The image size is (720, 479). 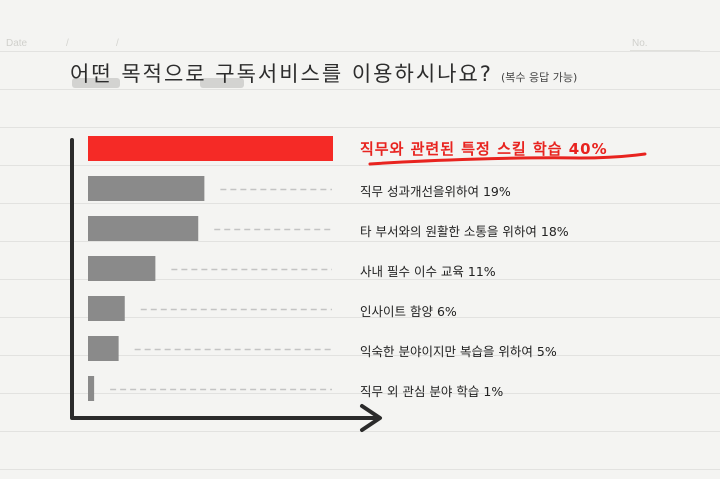 What do you see at coordinates (281, 74) in the screenshot?
I see `chart-title: 어떤 목적으로 구독서비스를 이용하시나요?` at bounding box center [281, 74].